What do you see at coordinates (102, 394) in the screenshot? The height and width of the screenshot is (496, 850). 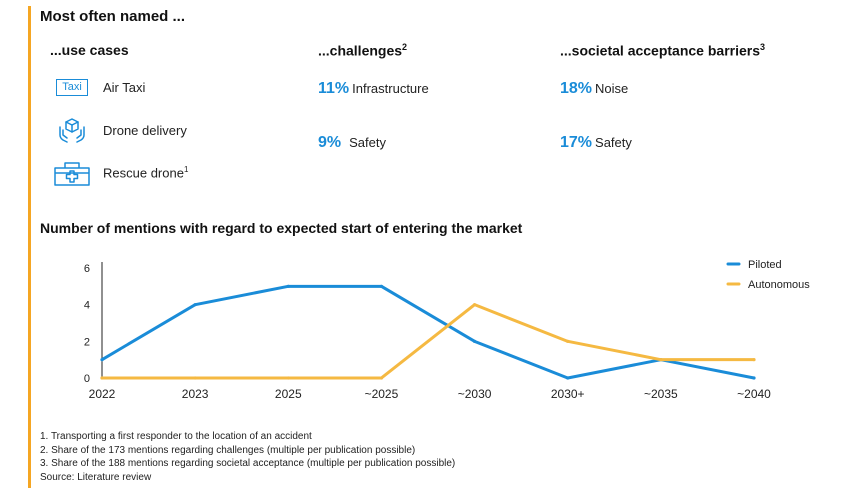 I see `x-tick-label: 2022` at bounding box center [102, 394].